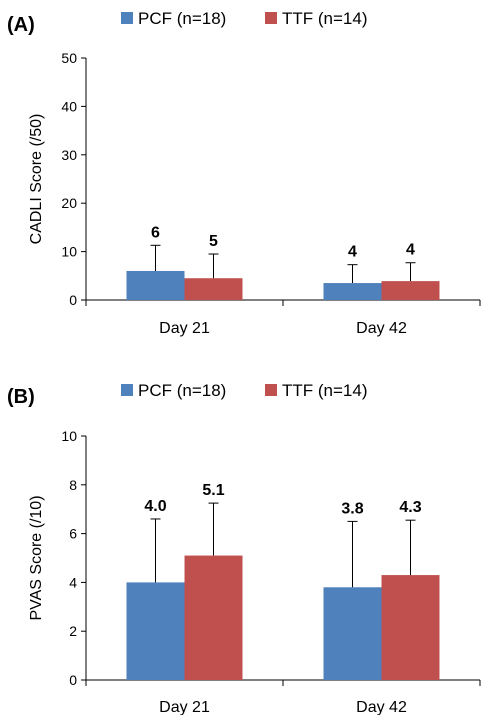  What do you see at coordinates (213, 241) in the screenshot?
I see `data-label: 5` at bounding box center [213, 241].